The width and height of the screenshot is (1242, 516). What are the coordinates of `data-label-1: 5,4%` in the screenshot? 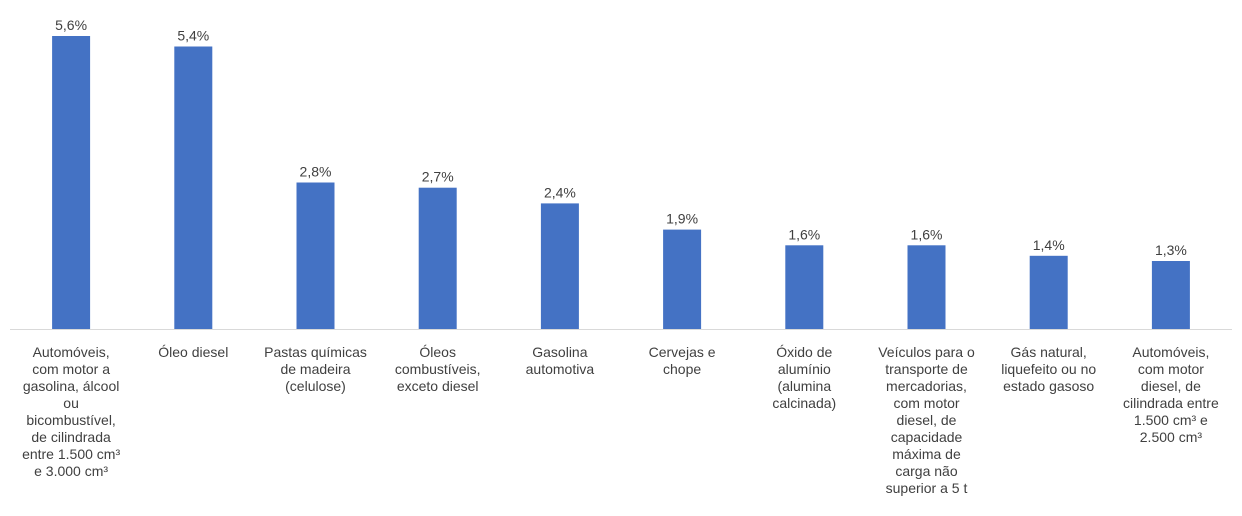 It's located at (193, 36).